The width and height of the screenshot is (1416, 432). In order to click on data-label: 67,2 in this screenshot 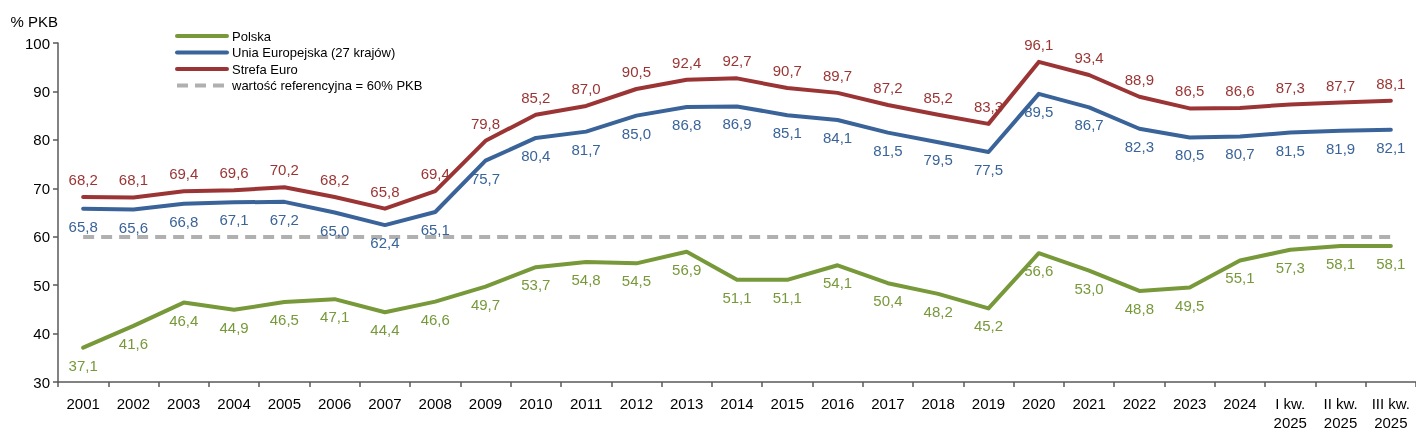, I will do `click(284, 219)`.